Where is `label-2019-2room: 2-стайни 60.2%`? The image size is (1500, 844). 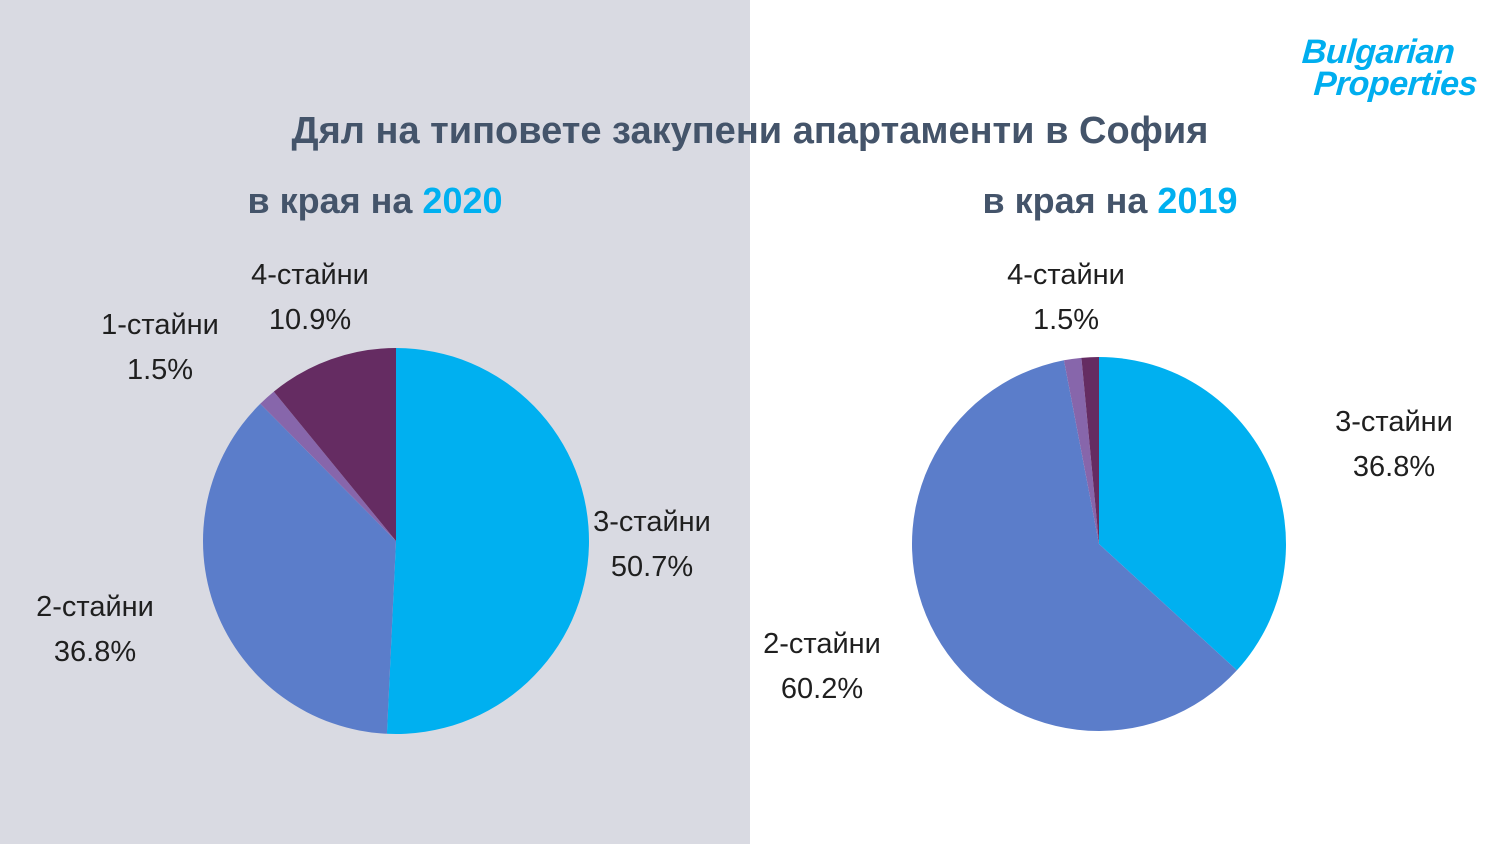
label-2019-2room: 2-стайни 60.2% is located at coordinates (822, 667).